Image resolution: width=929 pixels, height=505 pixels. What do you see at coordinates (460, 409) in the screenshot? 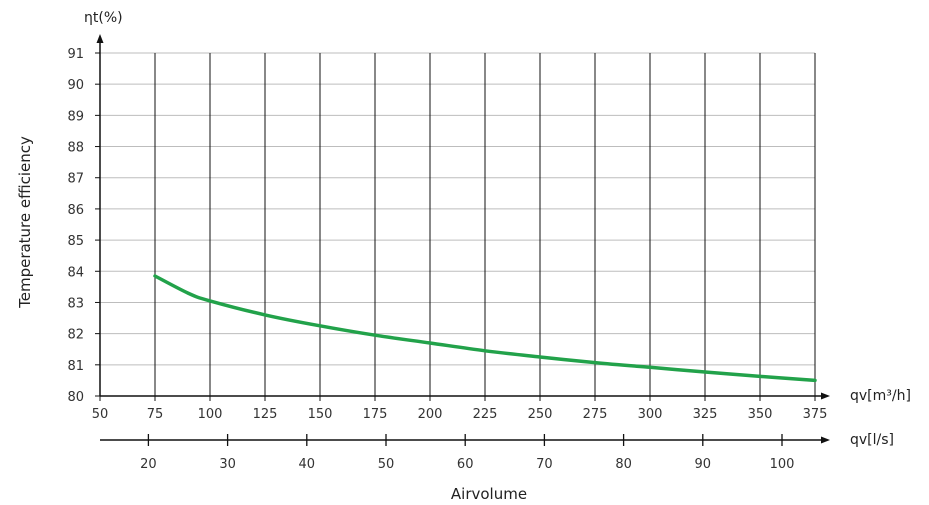
I see `x-tick-labels: 50 75 100 125 150 175 200 225 250 275 300 325 350 375` at bounding box center [460, 409].